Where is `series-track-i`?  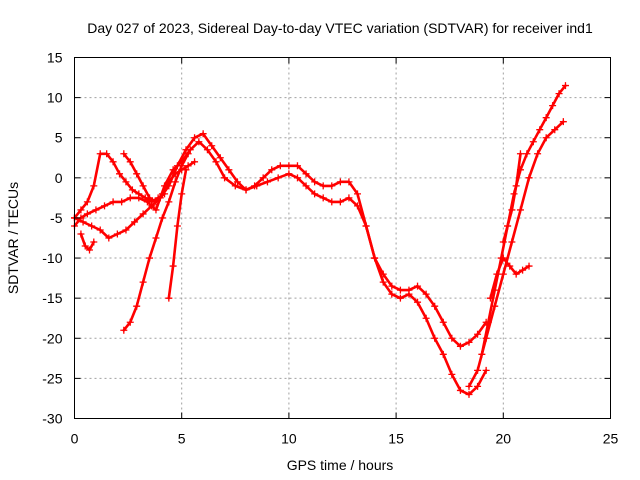 series-track-i is located at coordinates (516, 254).